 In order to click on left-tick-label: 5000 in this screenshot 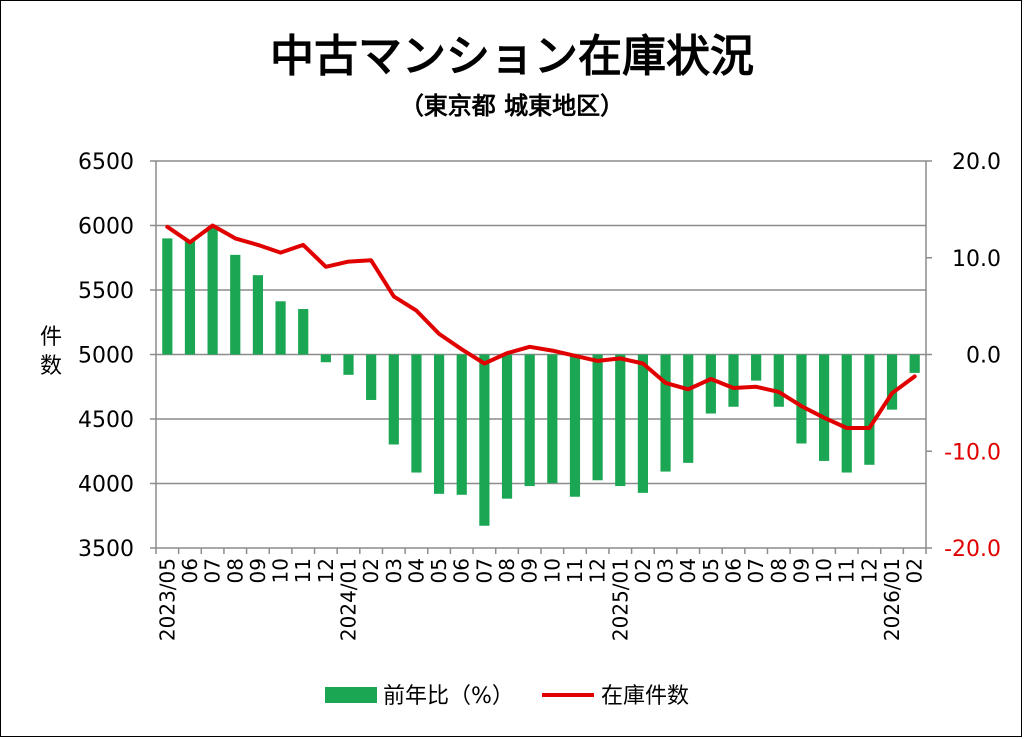, I will do `click(106, 356)`.